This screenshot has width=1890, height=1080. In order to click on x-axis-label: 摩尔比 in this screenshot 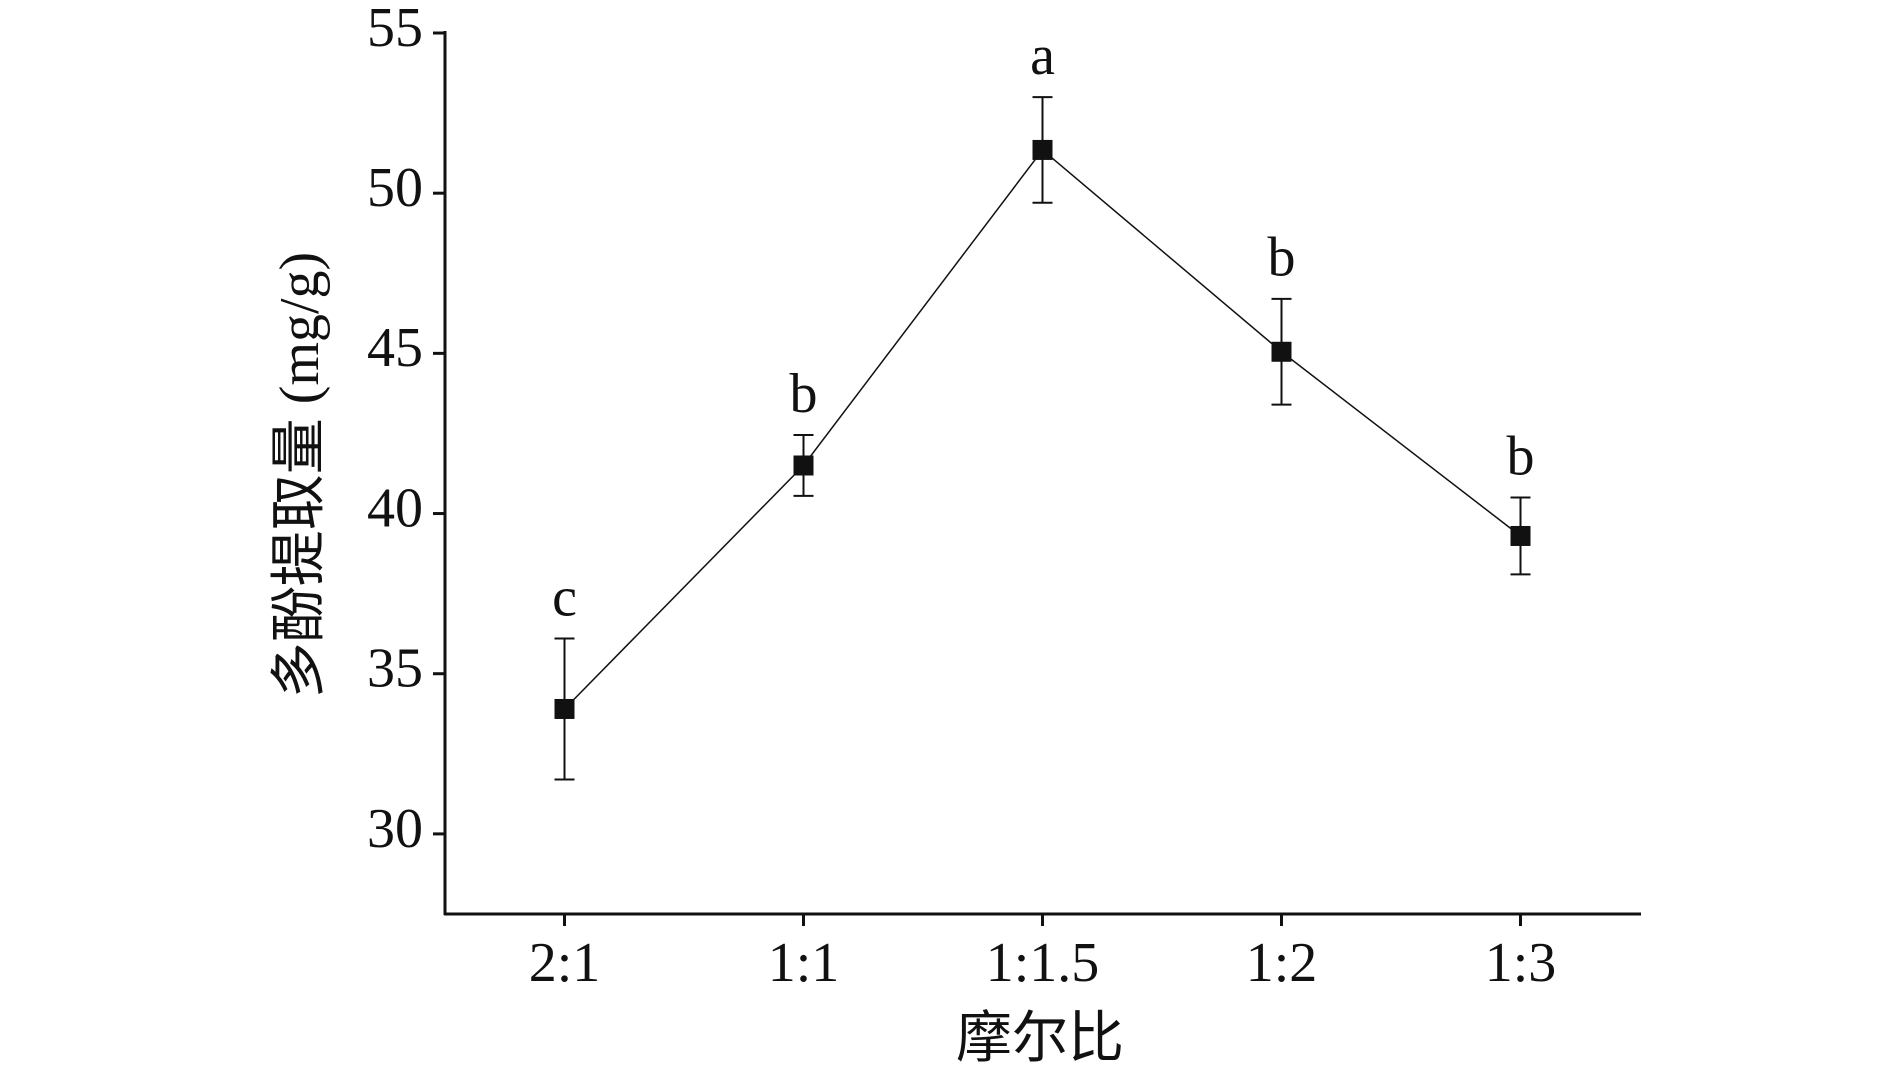, I will do `click(1040, 1039)`.